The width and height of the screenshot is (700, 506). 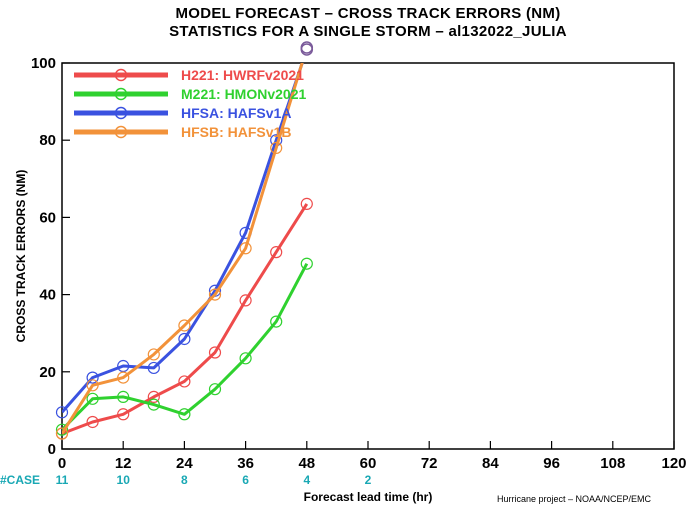 I want to click on chart-title-line1: MODEL FORECAST – CROSS TRACK ERRORS (NM), so click(x=367, y=13).